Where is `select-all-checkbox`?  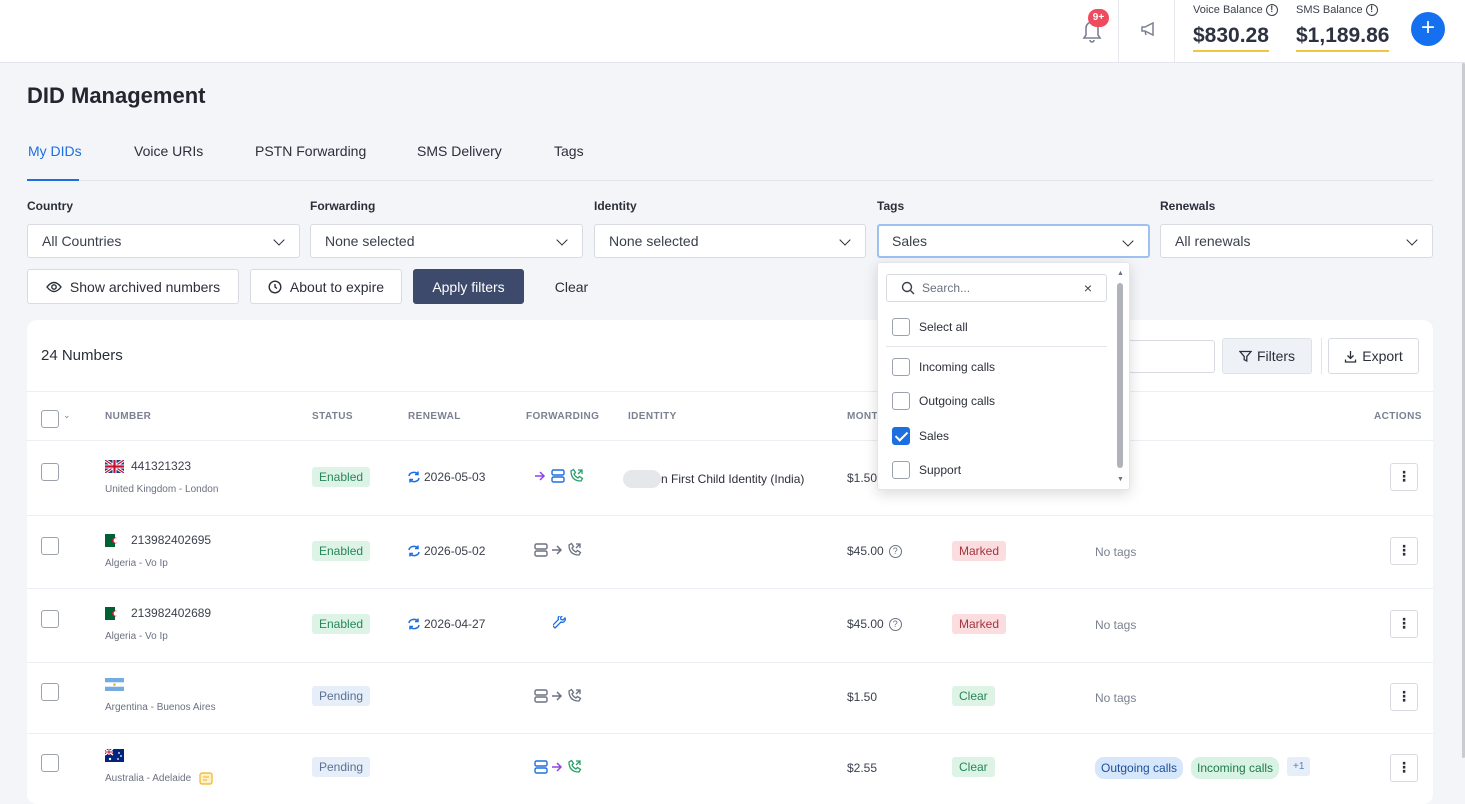 select-all-checkbox is located at coordinates (901, 327).